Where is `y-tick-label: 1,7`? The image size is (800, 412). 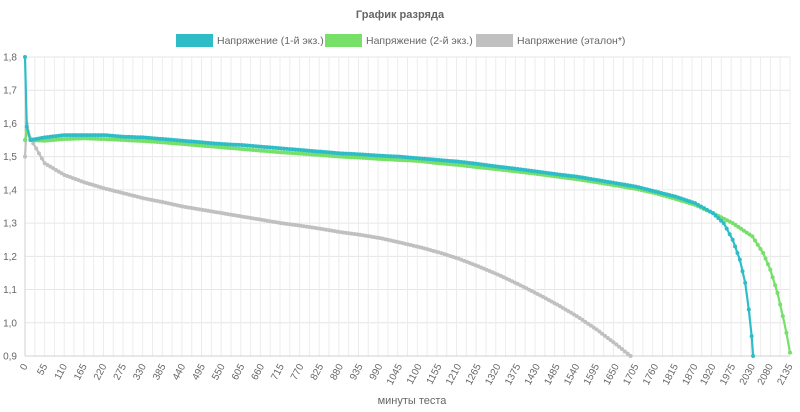 y-tick-label: 1,7 is located at coordinates (10, 91).